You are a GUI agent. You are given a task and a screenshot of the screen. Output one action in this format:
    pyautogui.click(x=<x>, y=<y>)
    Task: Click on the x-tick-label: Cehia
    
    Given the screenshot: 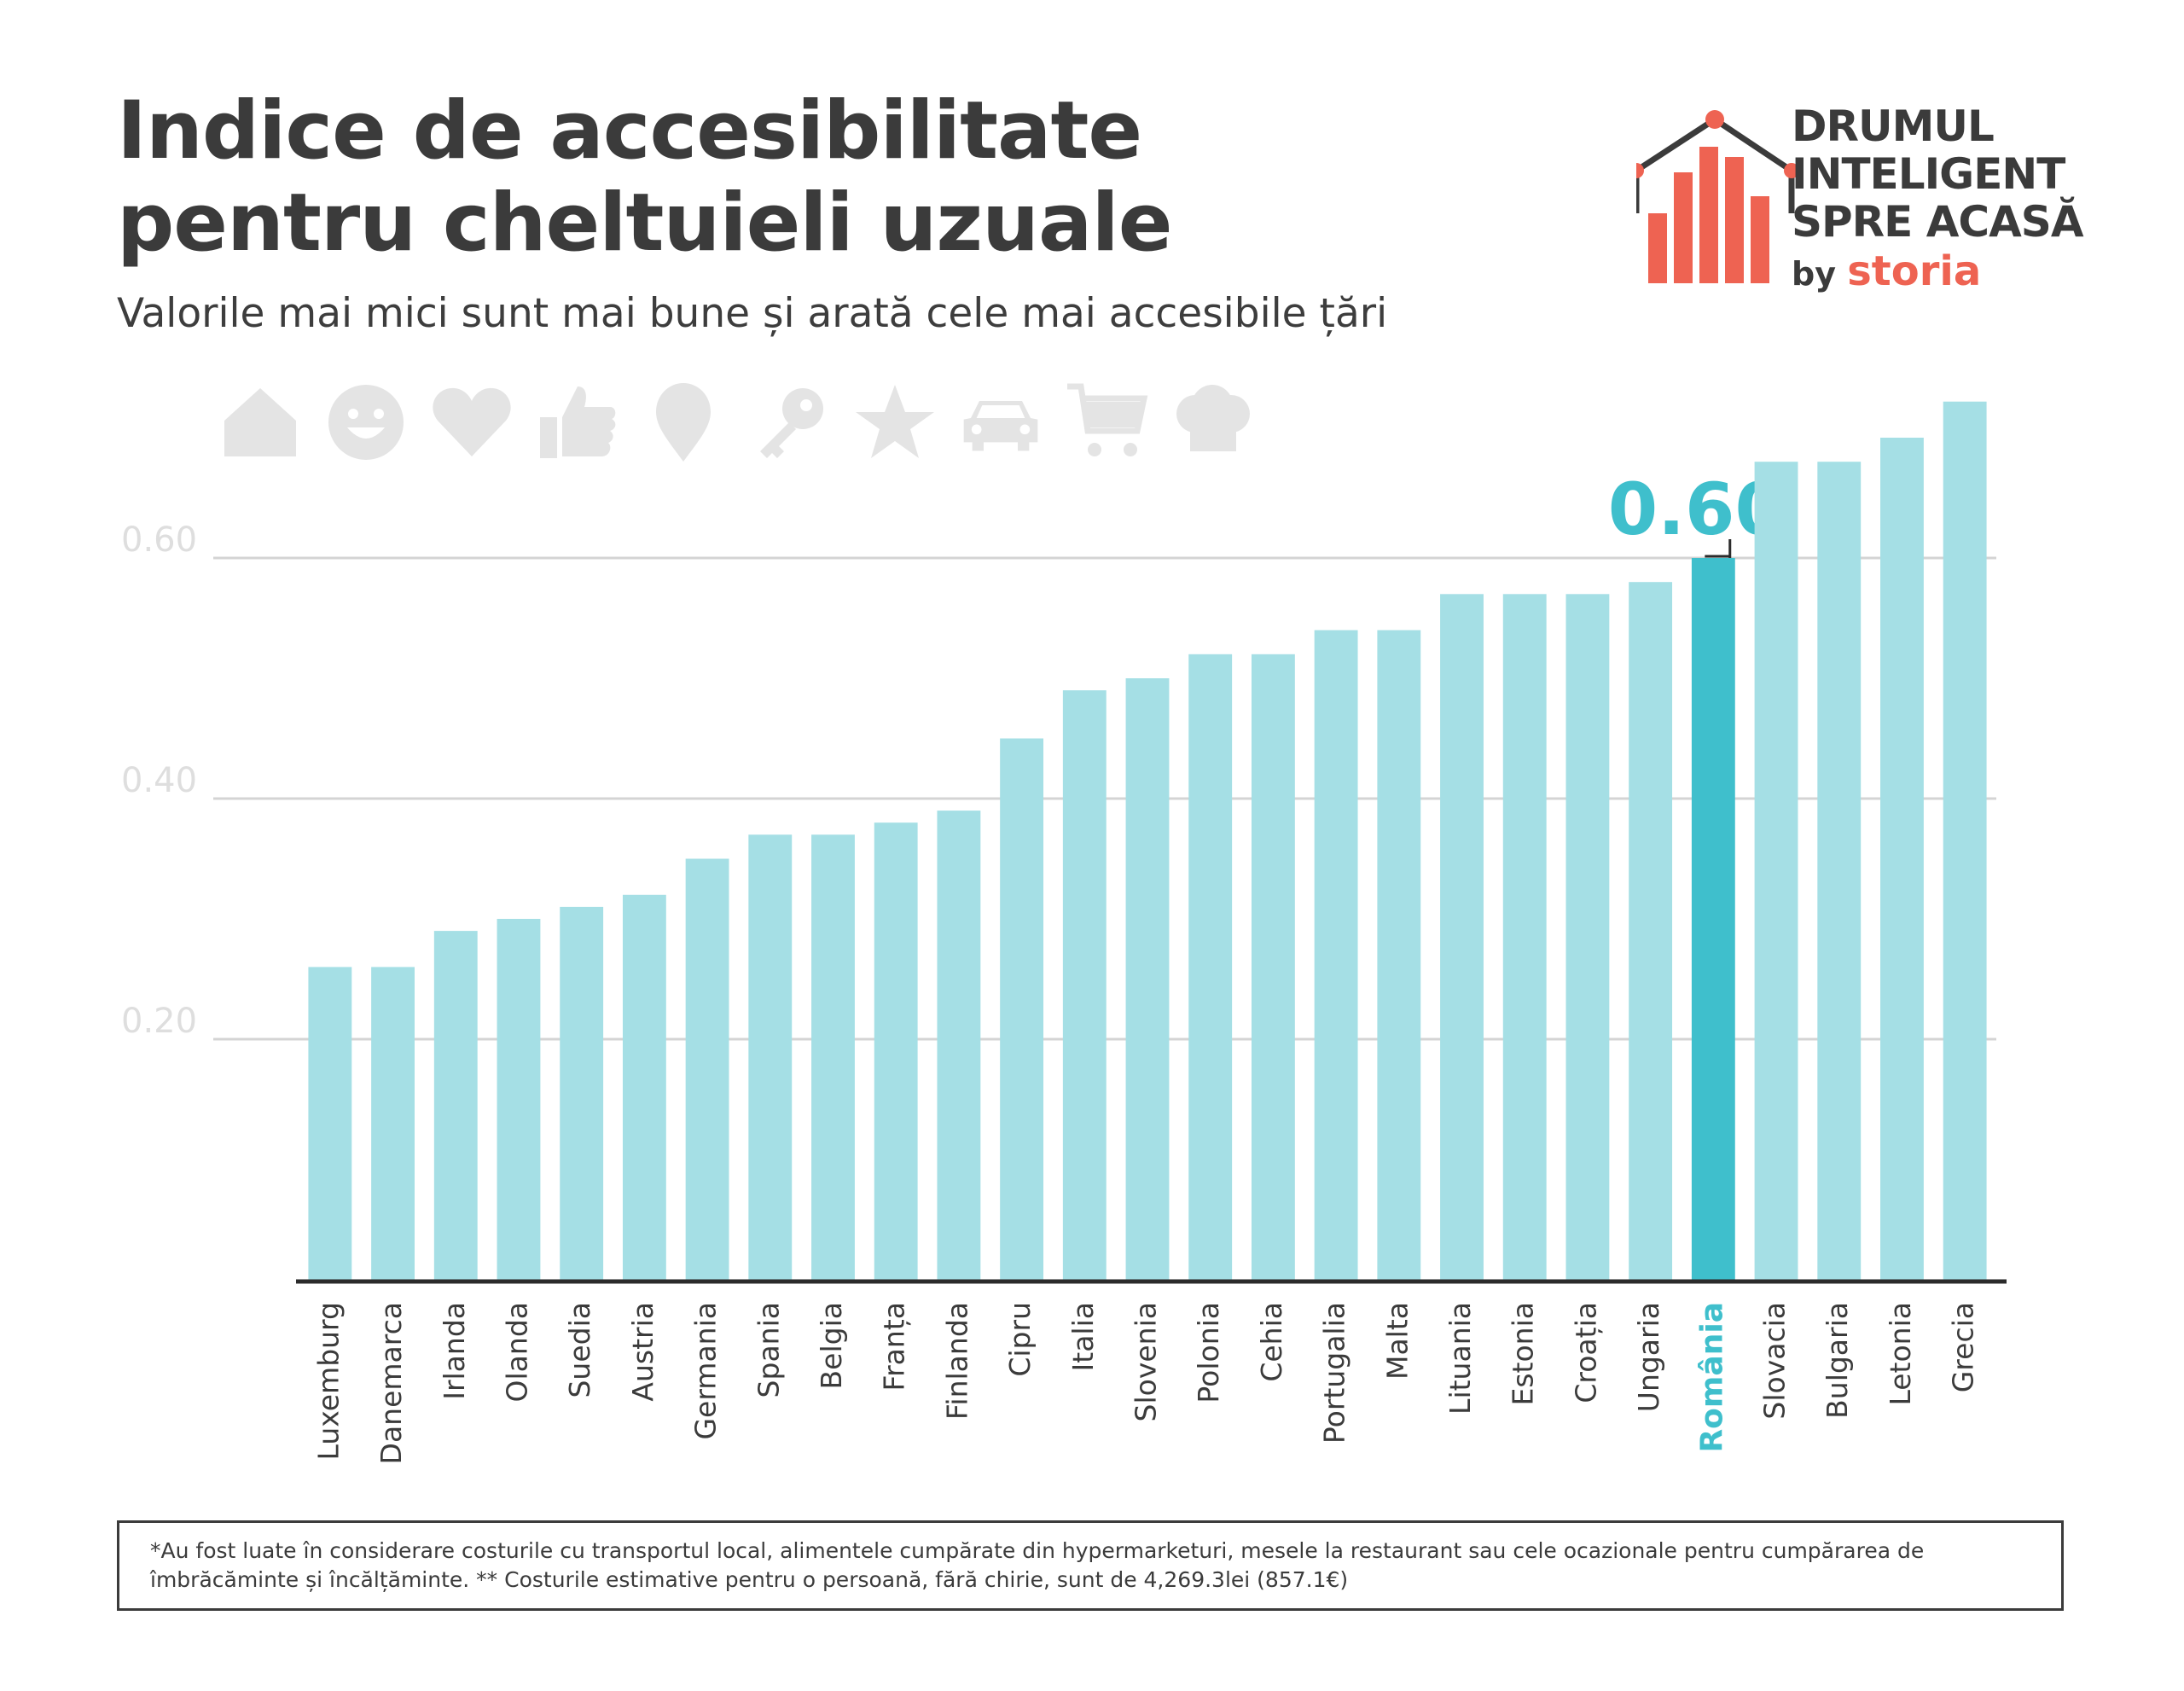 What is the action you would take?
    pyautogui.click(x=1271, y=1342)
    